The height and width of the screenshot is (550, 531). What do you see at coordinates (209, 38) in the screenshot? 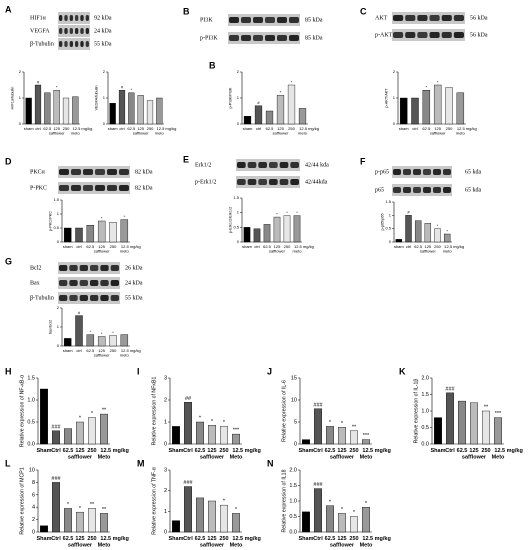
I see `band-name: p-PI3K` at bounding box center [209, 38].